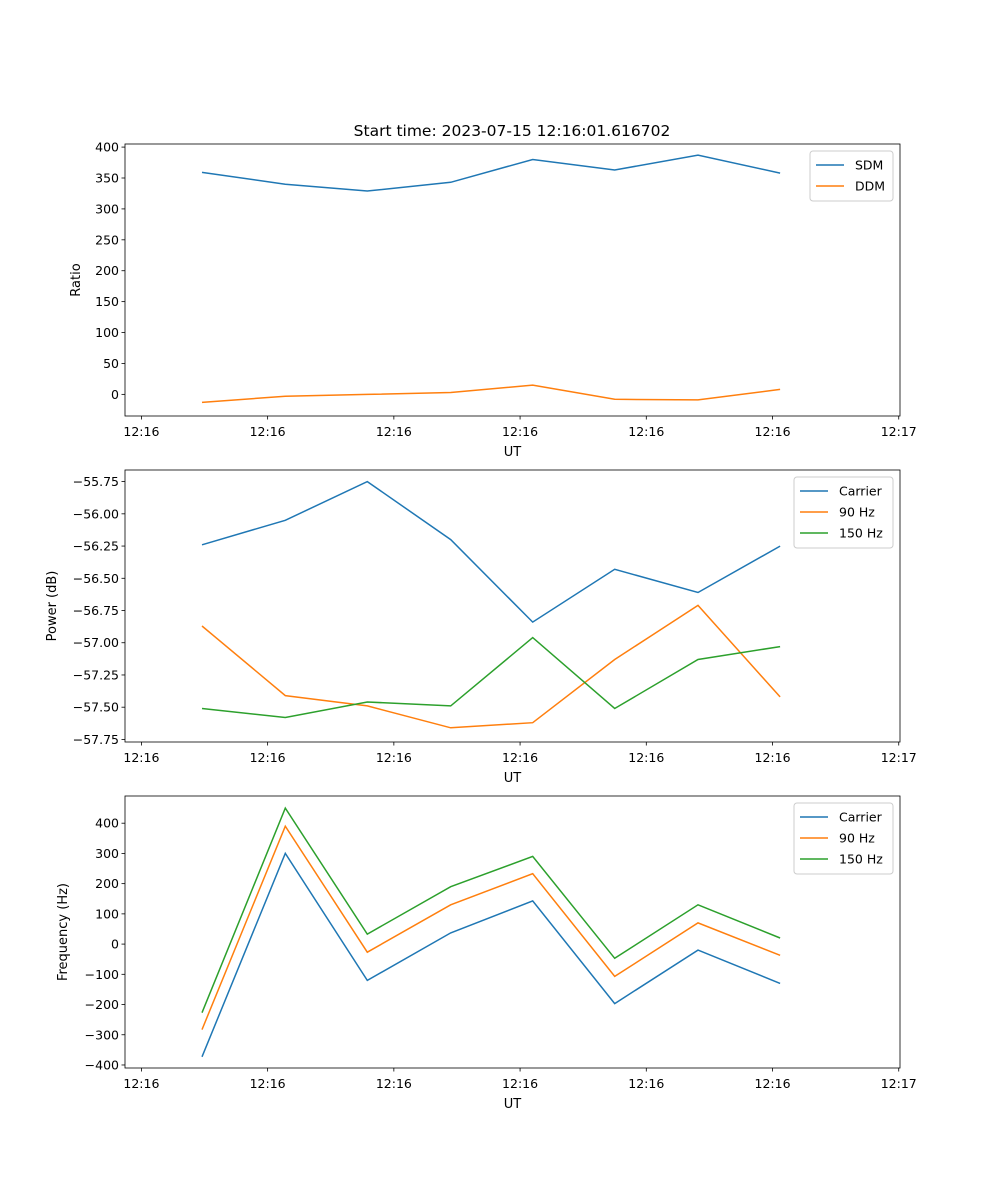 This screenshot has height=1200, width=1000. I want to click on y-tick-label: −57.75, so click(96, 739).